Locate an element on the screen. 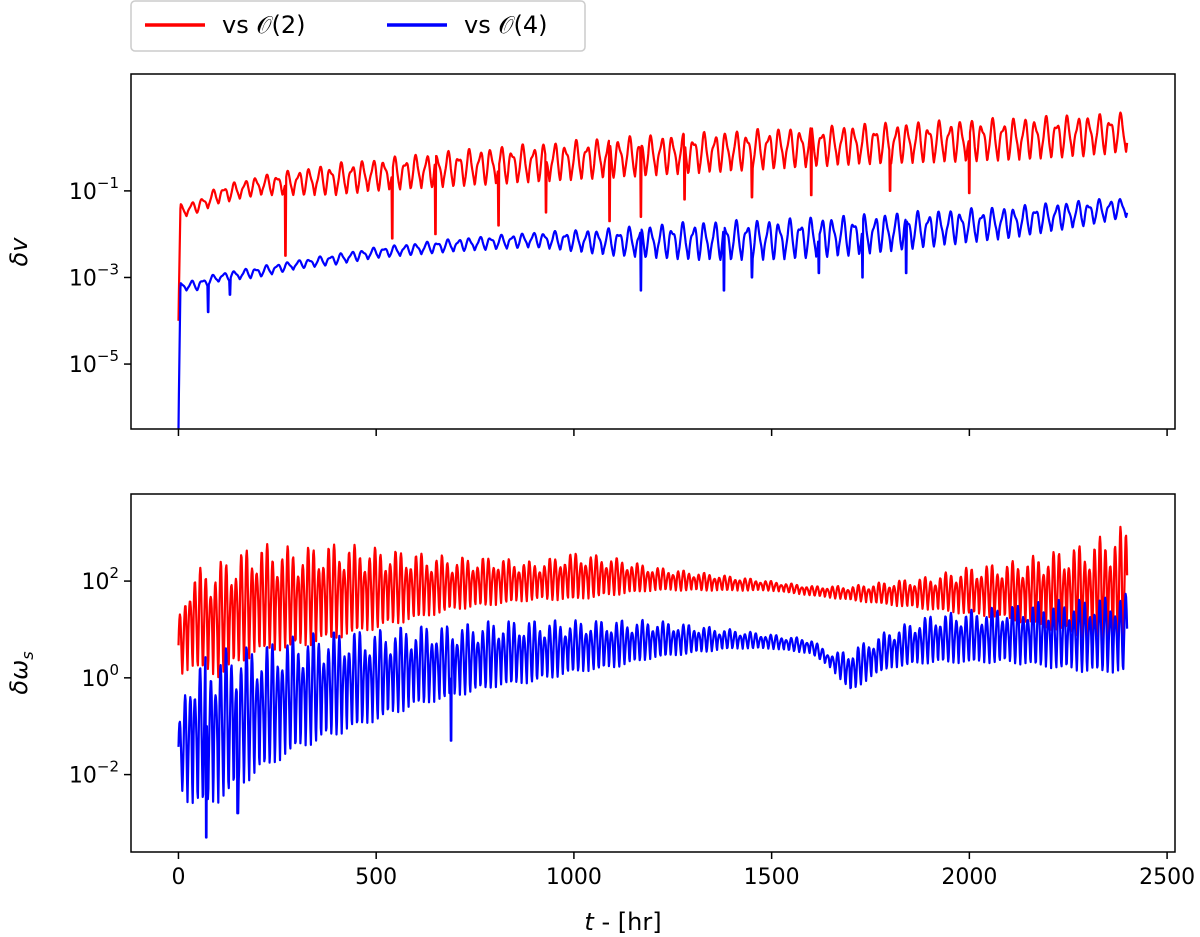 The width and height of the screenshot is (1200, 937). bottom-x-tick-label: 0 is located at coordinates (178, 877).